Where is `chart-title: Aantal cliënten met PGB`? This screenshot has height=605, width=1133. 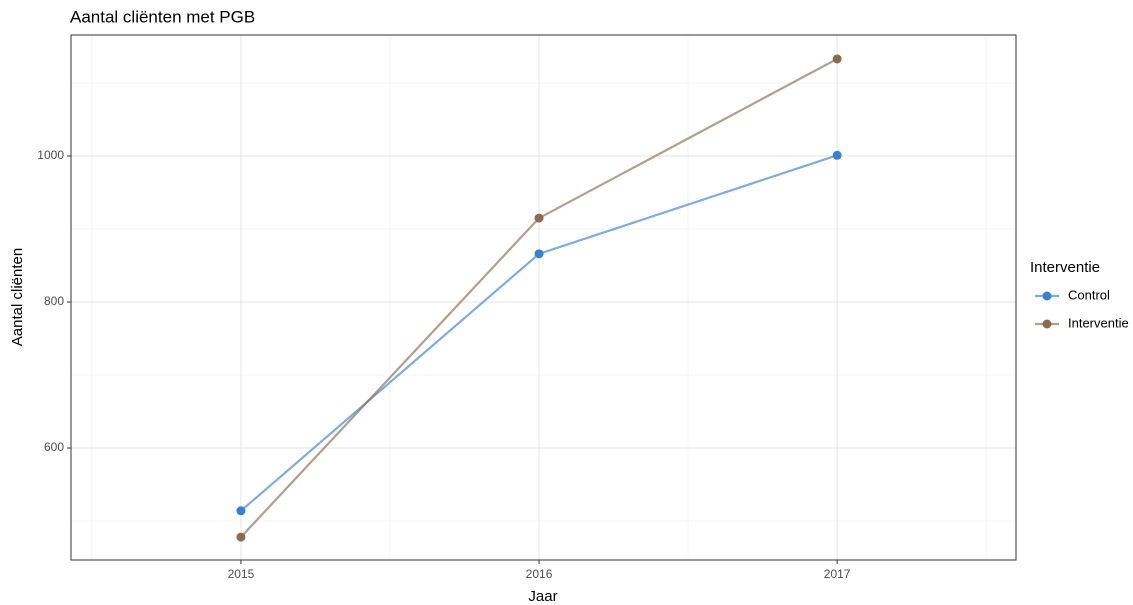
chart-title: Aantal cliënten met PGB is located at coordinates (162, 16).